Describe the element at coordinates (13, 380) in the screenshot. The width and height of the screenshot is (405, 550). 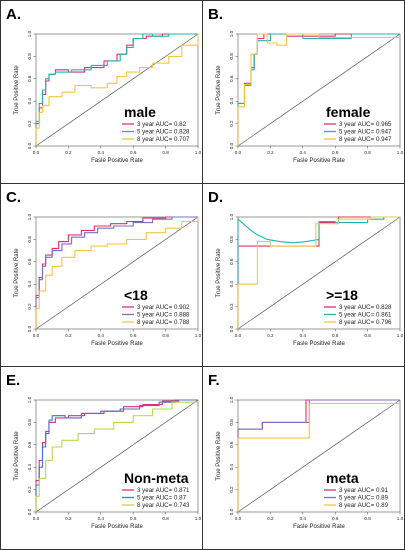
I see `panel-letter: E.` at that location.